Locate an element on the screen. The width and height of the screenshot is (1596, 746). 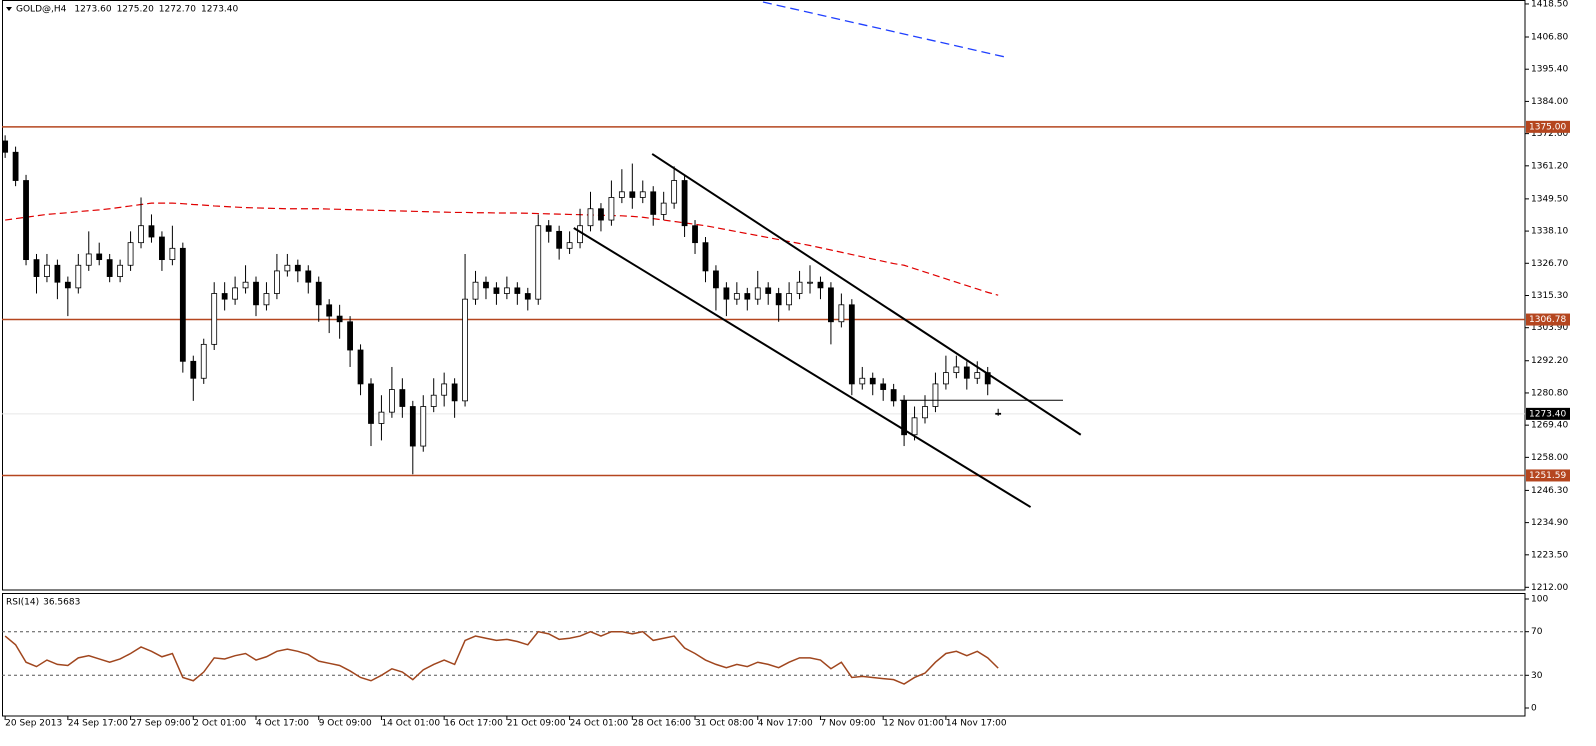
y-tick-label: 1372.60 is located at coordinates (1549, 134).